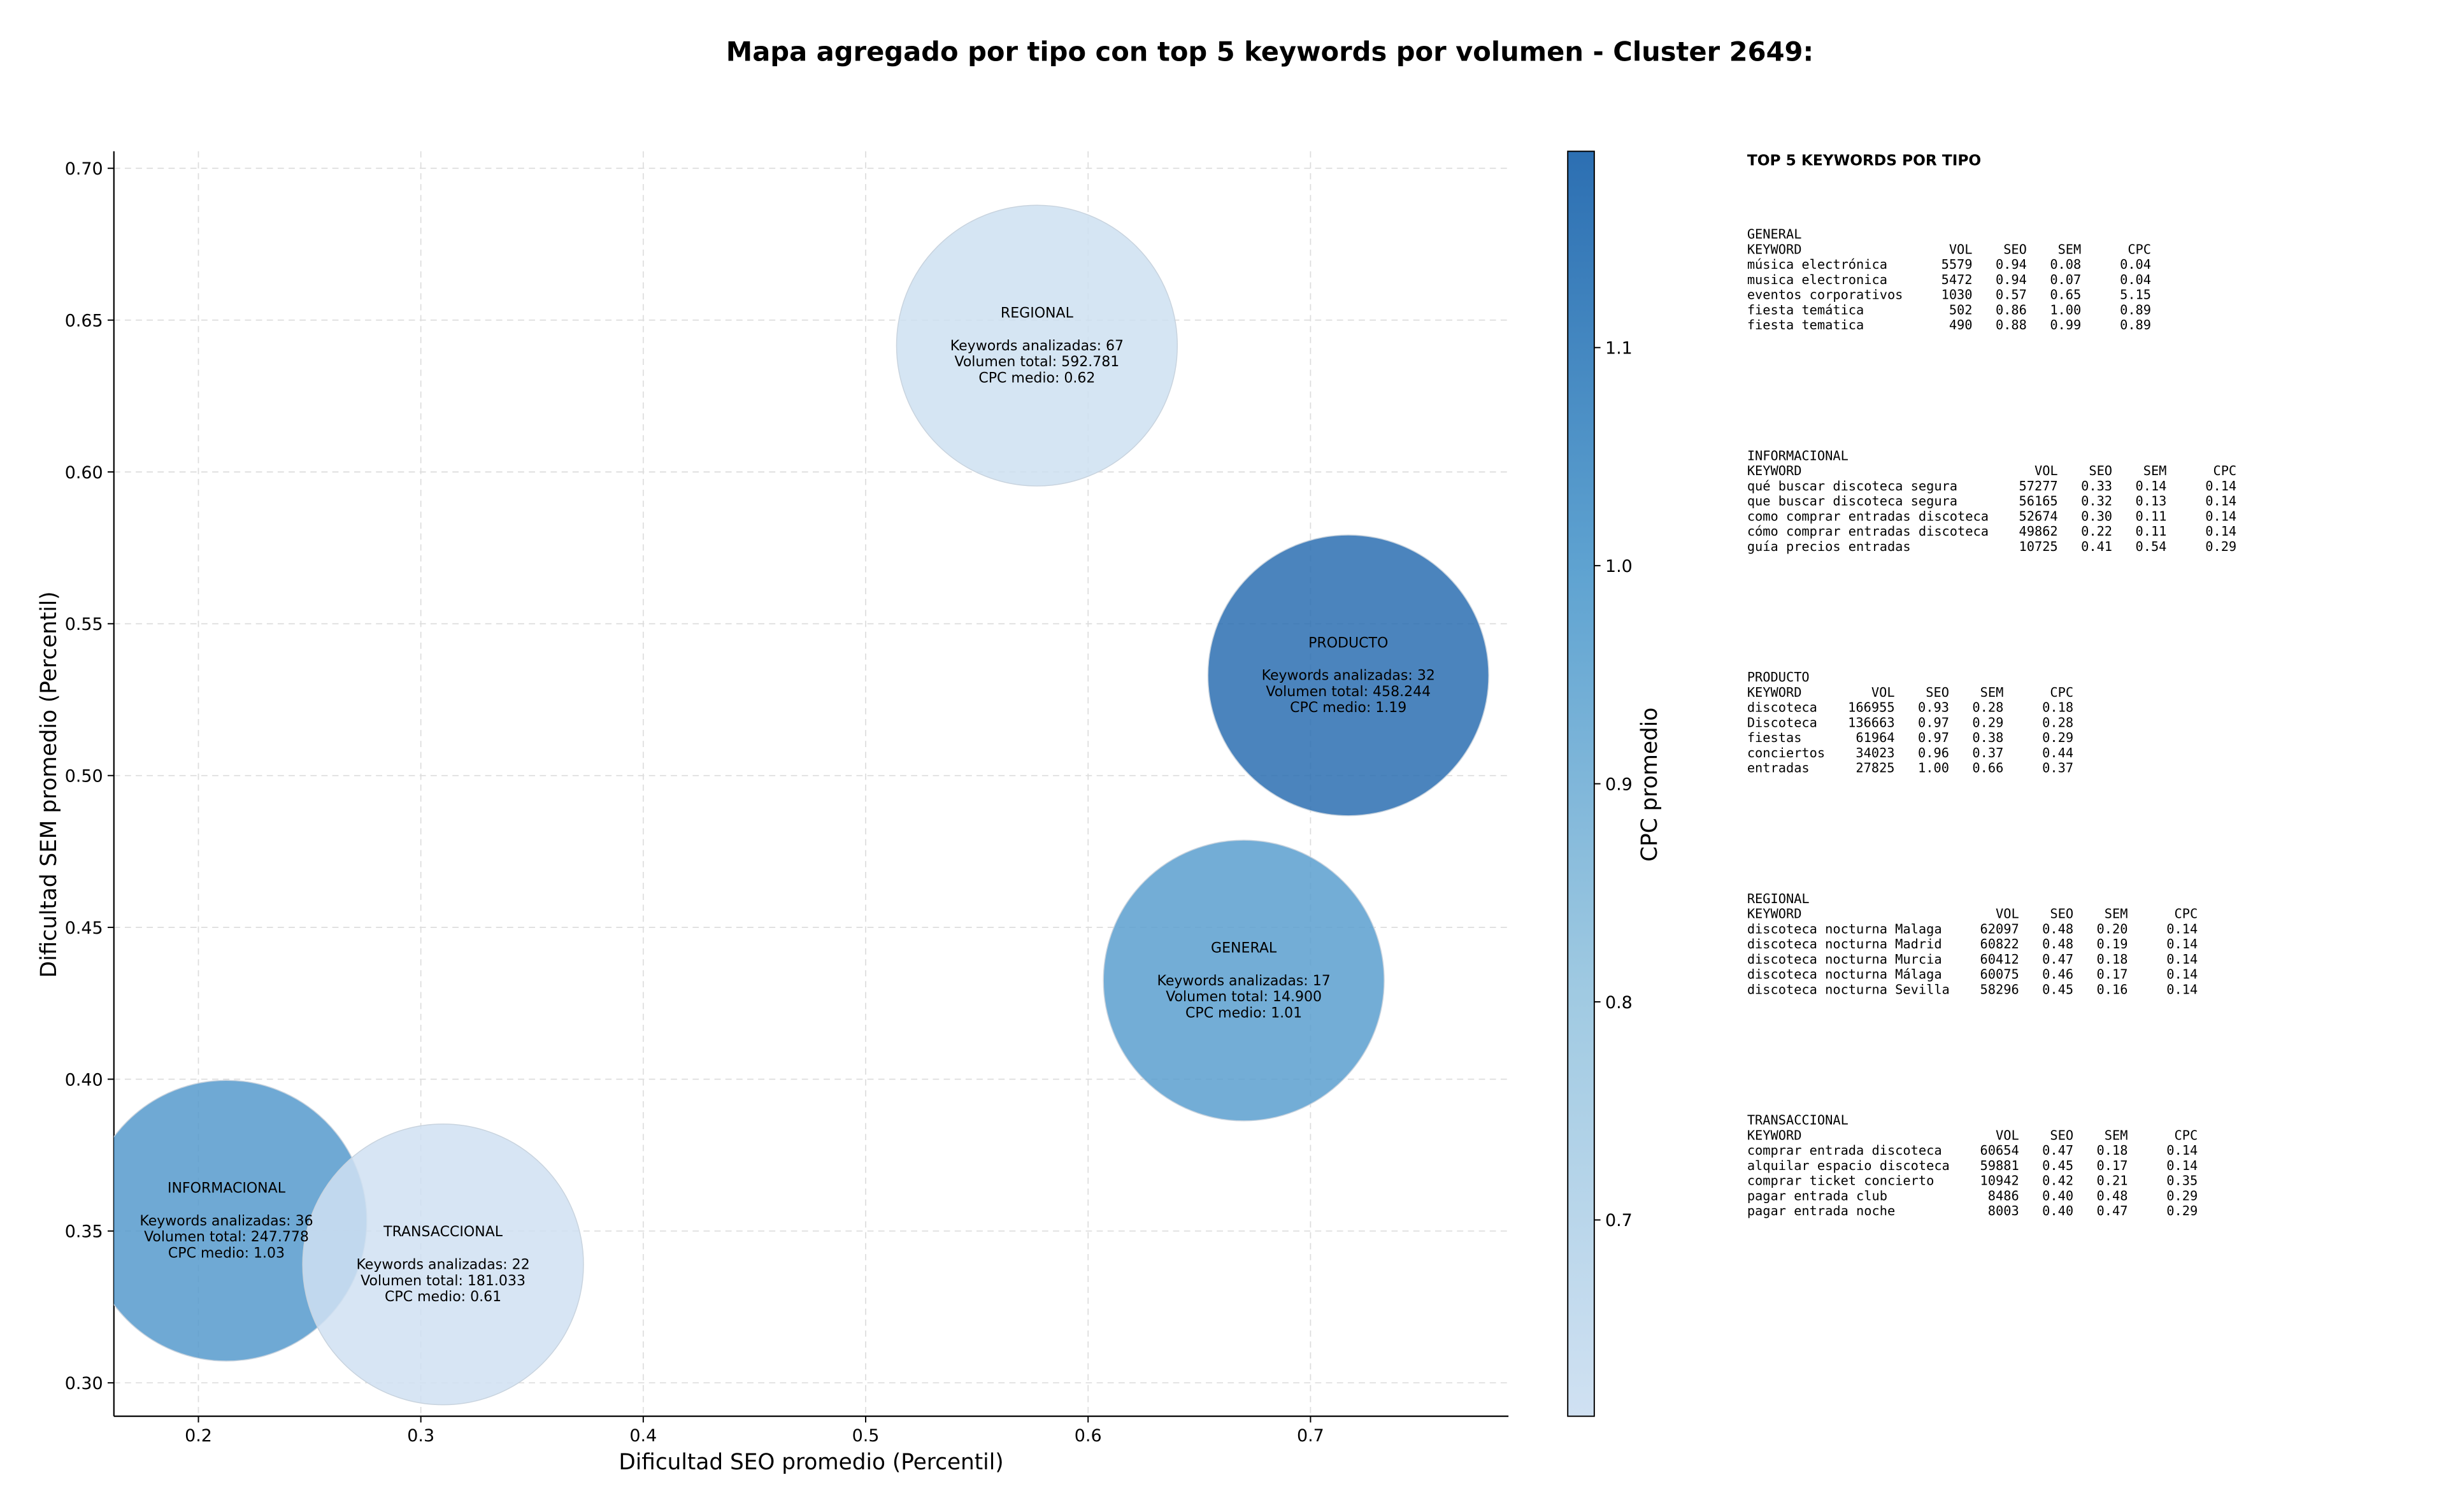 Image resolution: width=2446 pixels, height=1512 pixels. I want to click on table-cell: entradas, so click(1779, 768).